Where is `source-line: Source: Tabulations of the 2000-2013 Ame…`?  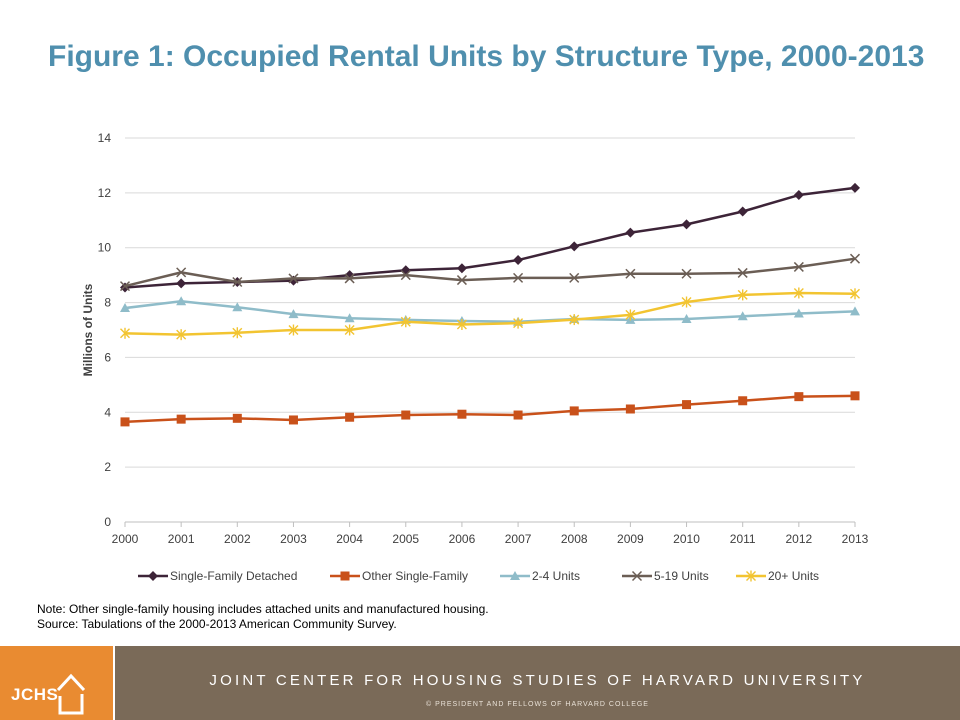 source-line: Source: Tabulations of the 2000-2013 Ame… is located at coordinates (217, 624).